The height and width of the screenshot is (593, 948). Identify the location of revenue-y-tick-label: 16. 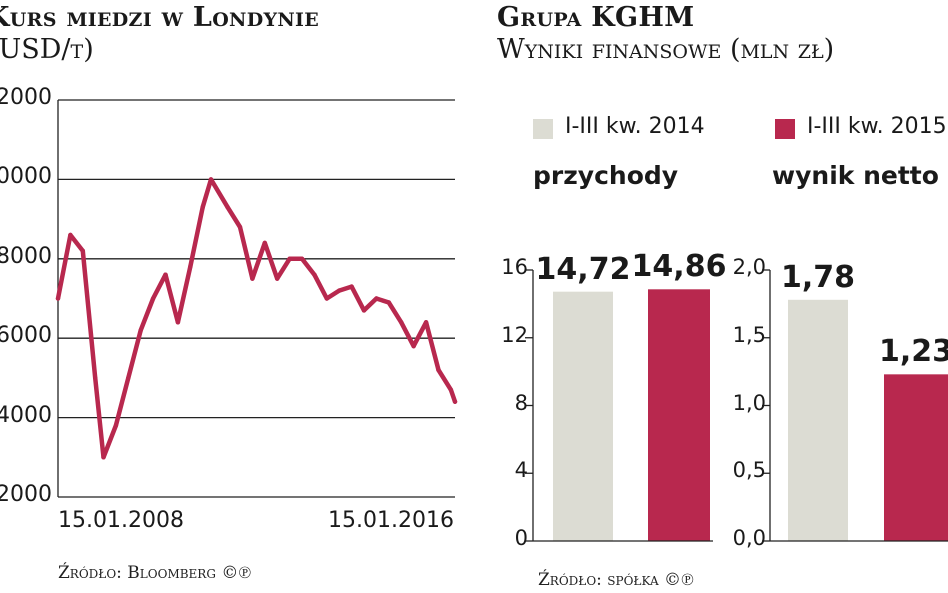
(514, 267).